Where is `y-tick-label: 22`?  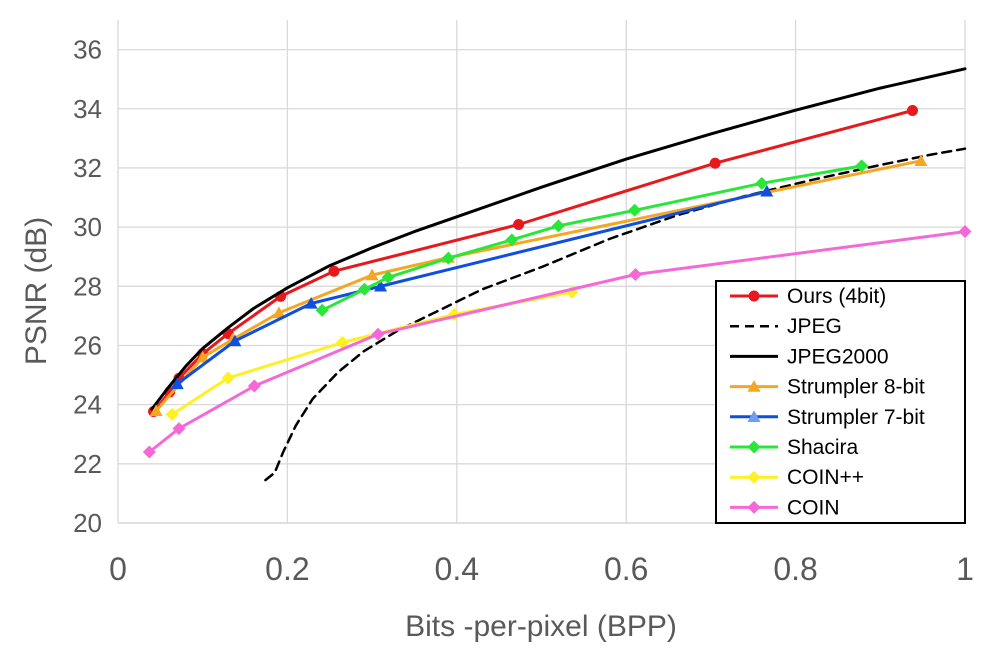
y-tick-label: 22 is located at coordinates (87, 464).